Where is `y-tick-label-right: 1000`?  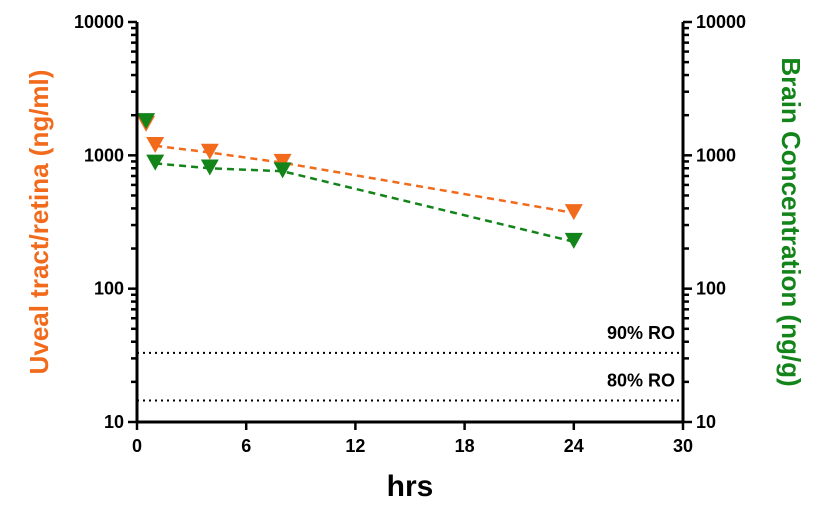
y-tick-label-right: 1000 is located at coordinates (716, 155).